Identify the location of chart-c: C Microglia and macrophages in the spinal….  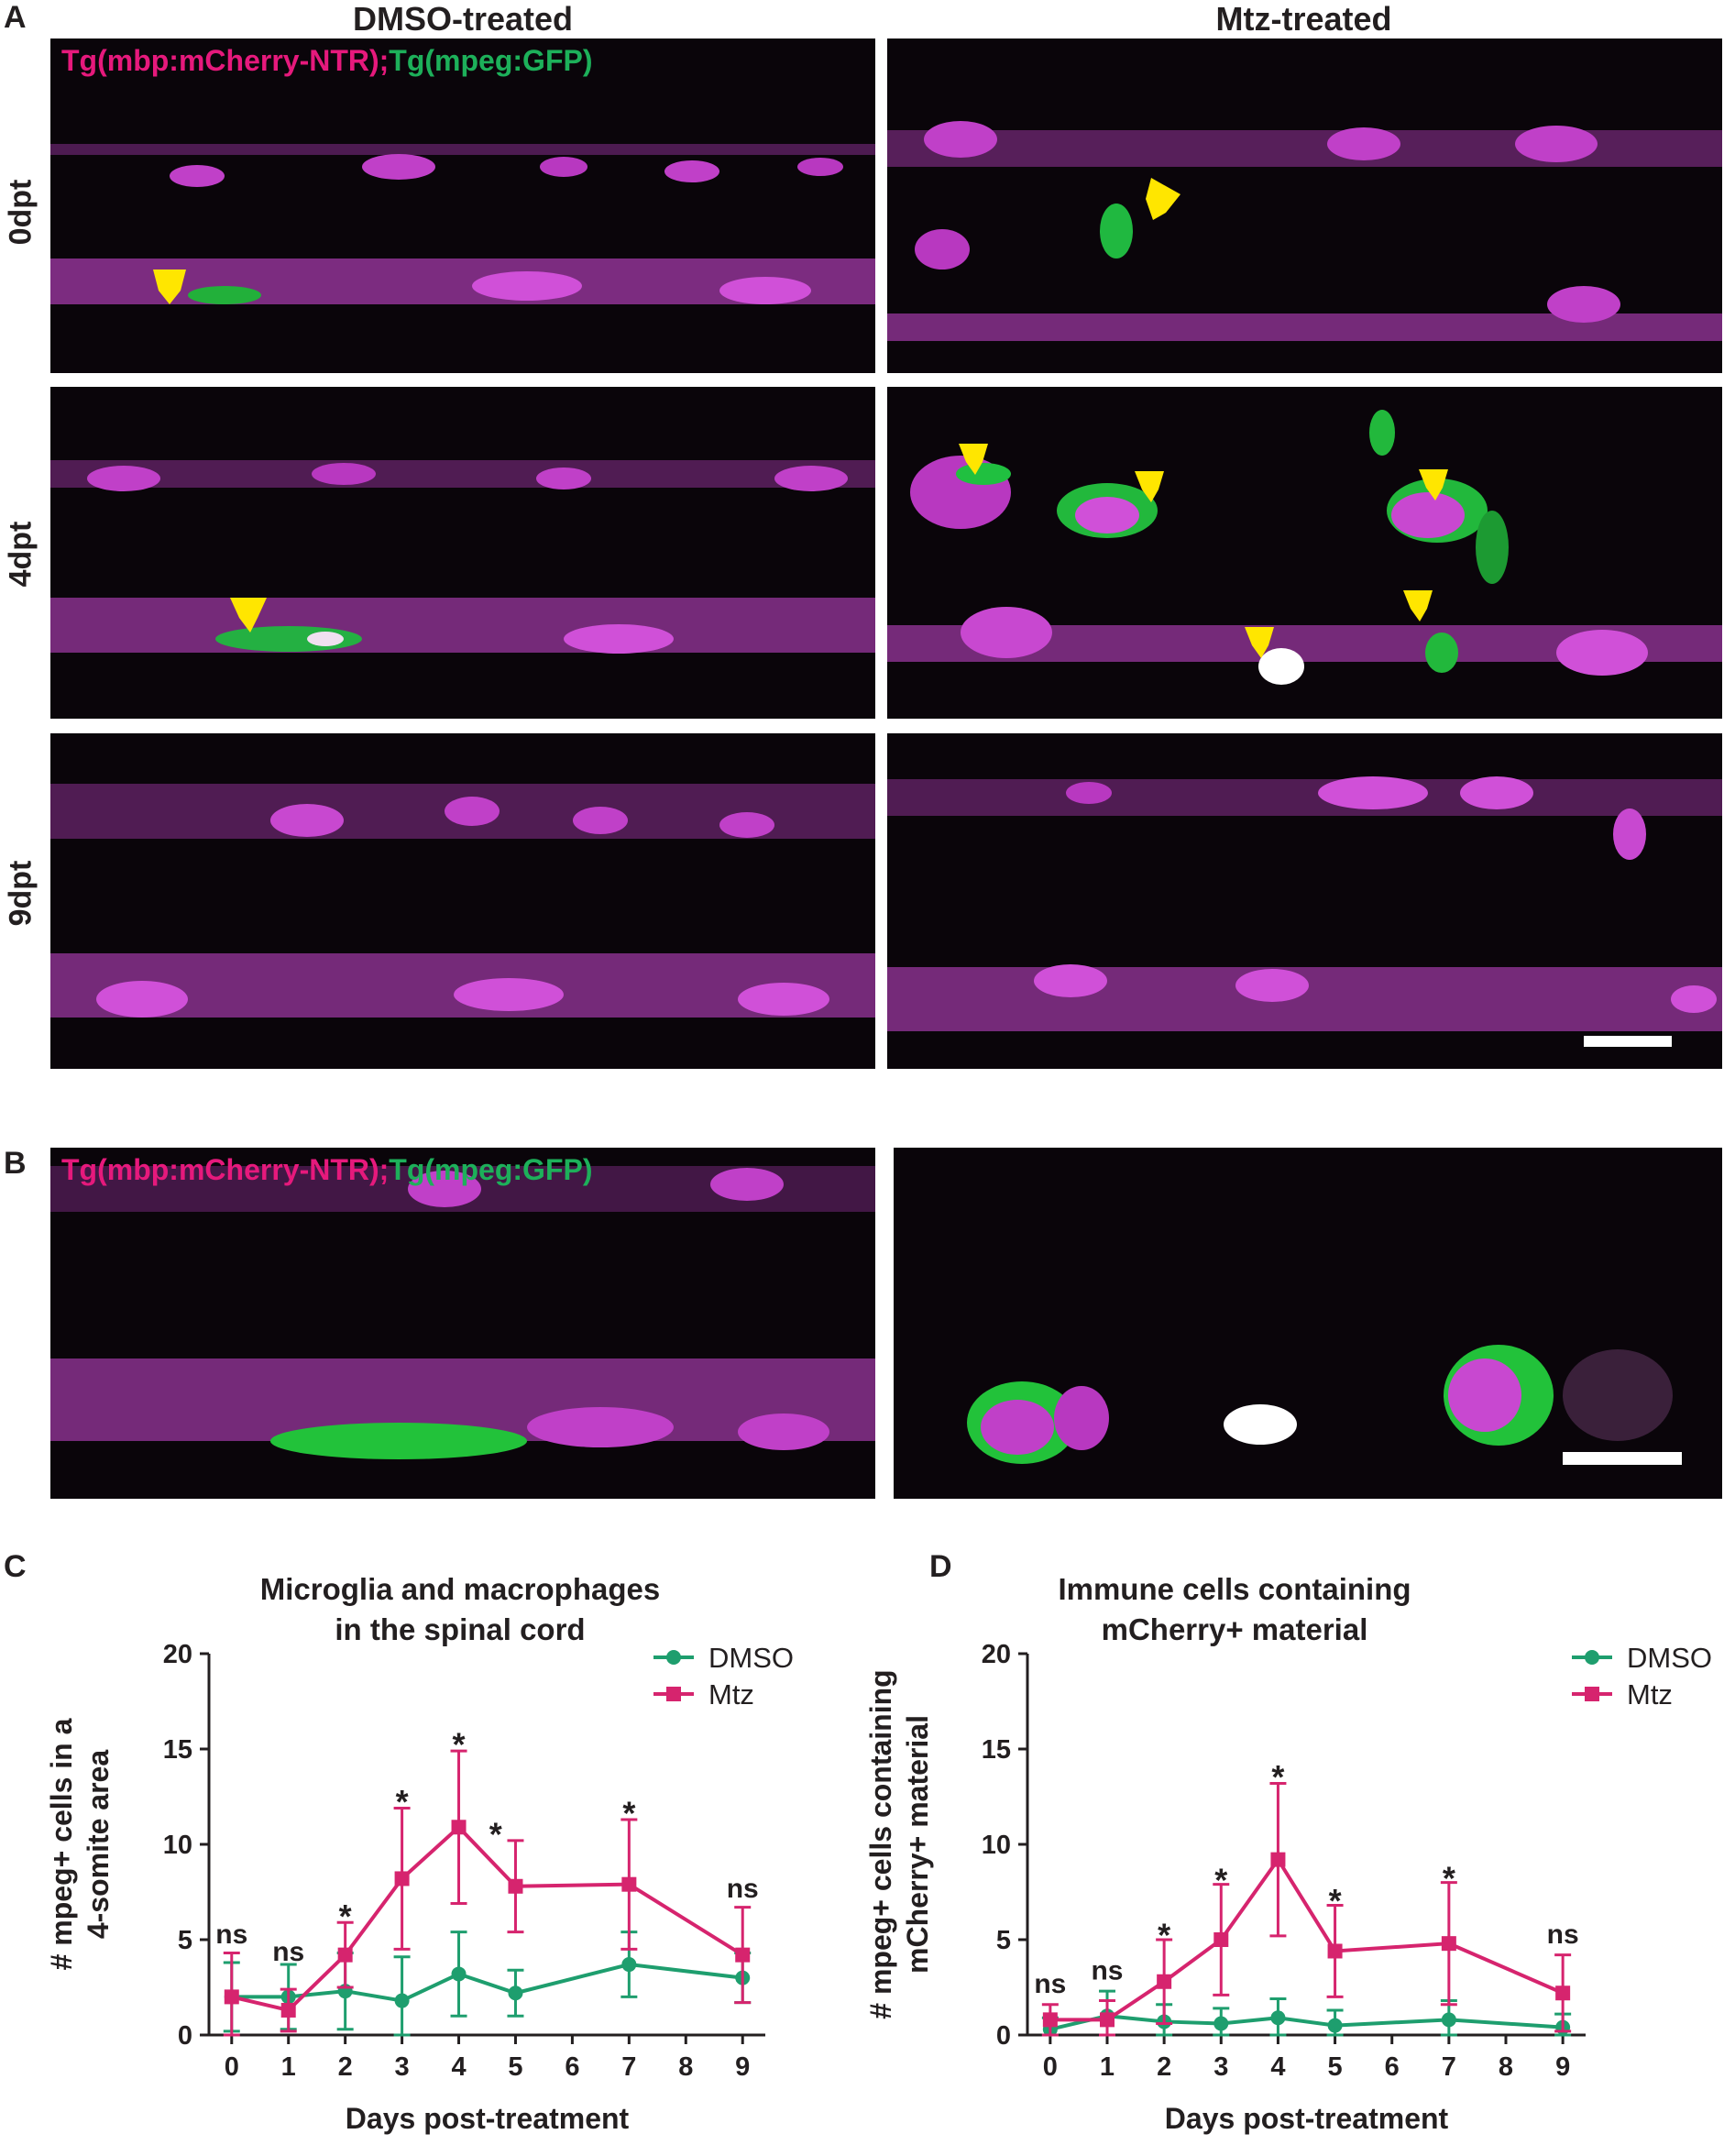
(431, 1845).